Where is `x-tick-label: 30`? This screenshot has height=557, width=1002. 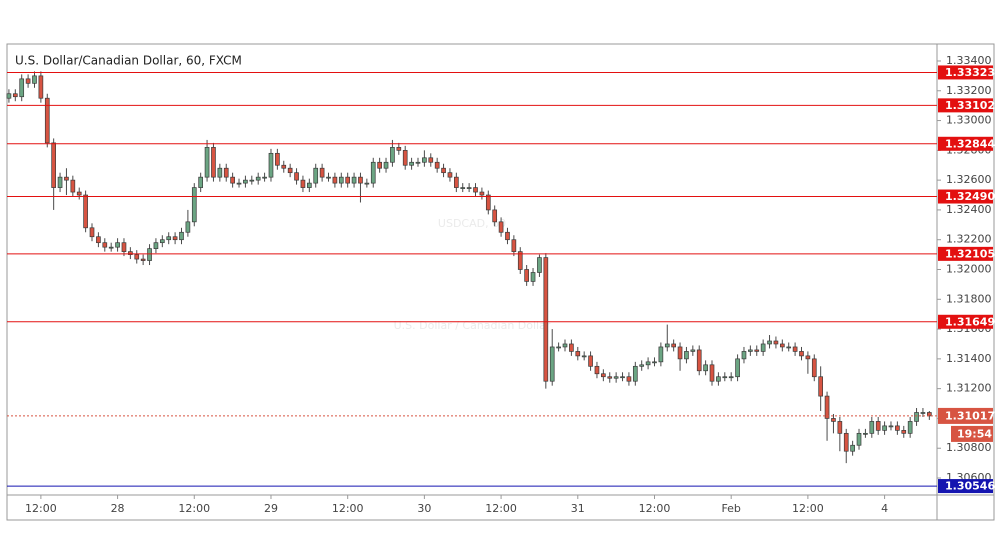
x-tick-label: 30 is located at coordinates (424, 508).